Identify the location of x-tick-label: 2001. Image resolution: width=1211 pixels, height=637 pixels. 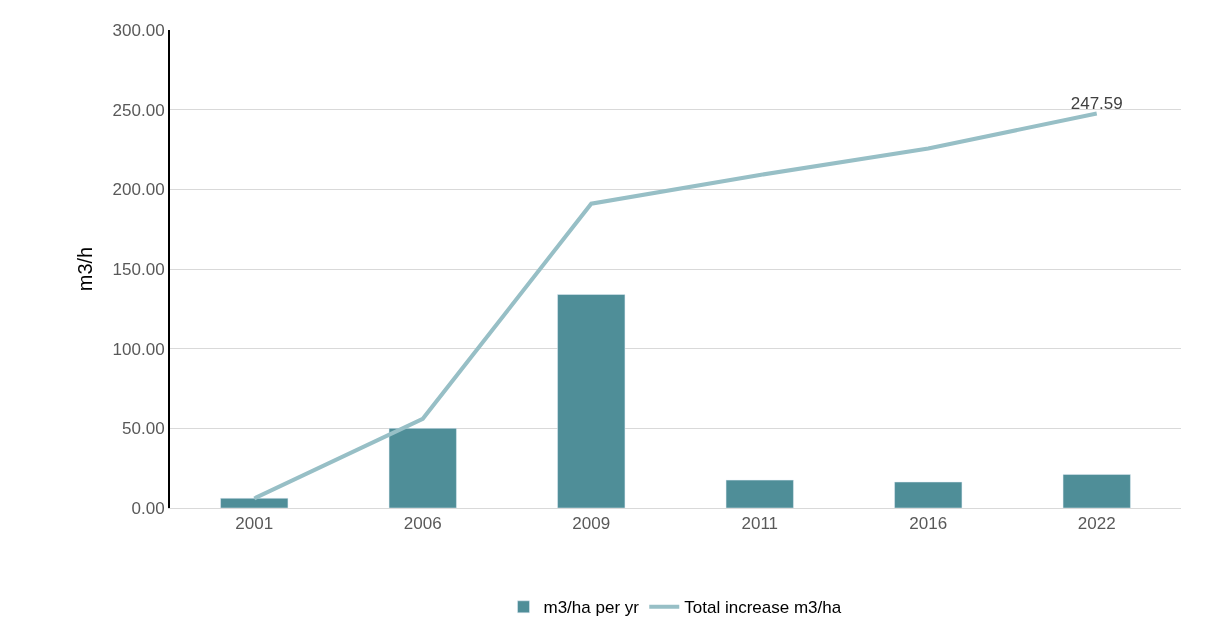
(254, 524).